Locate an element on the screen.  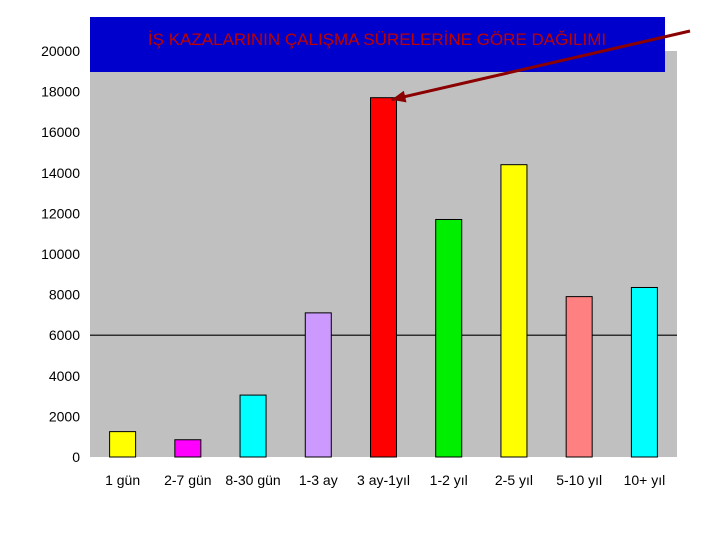
title-banner is located at coordinates (377, 44).